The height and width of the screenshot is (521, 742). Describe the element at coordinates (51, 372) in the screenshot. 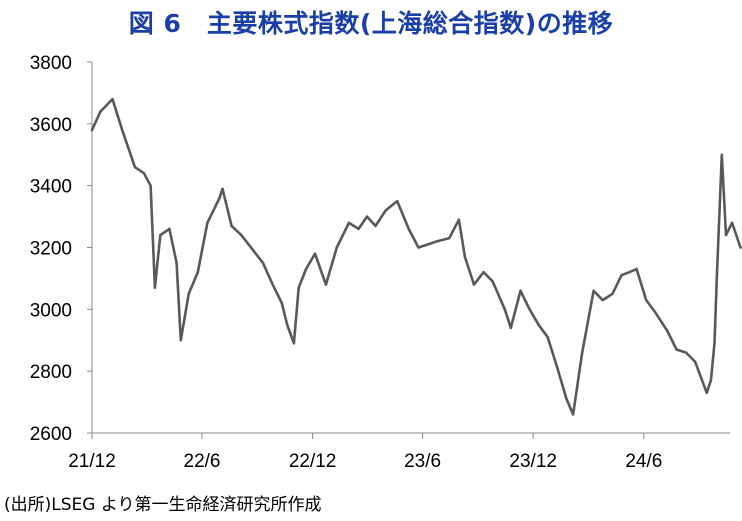

I see `y-tick-label: 2800` at that location.